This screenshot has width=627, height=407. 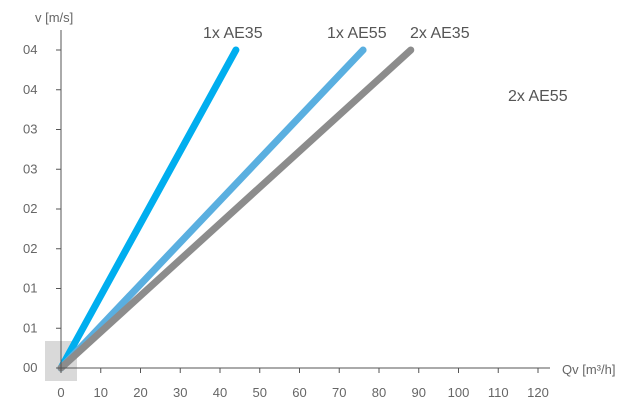 I want to click on x-tick-label: 70, so click(x=339, y=392).